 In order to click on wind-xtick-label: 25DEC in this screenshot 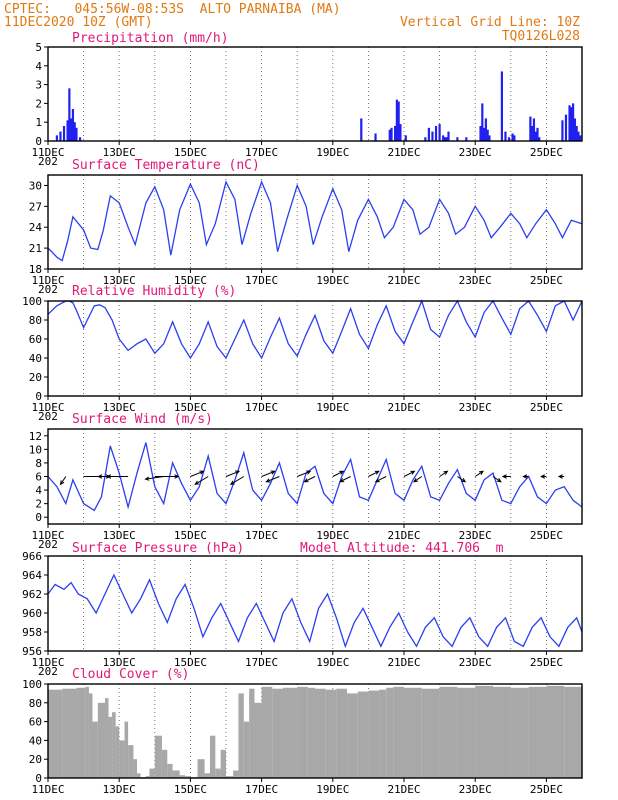, I will do `click(546, 535)`.